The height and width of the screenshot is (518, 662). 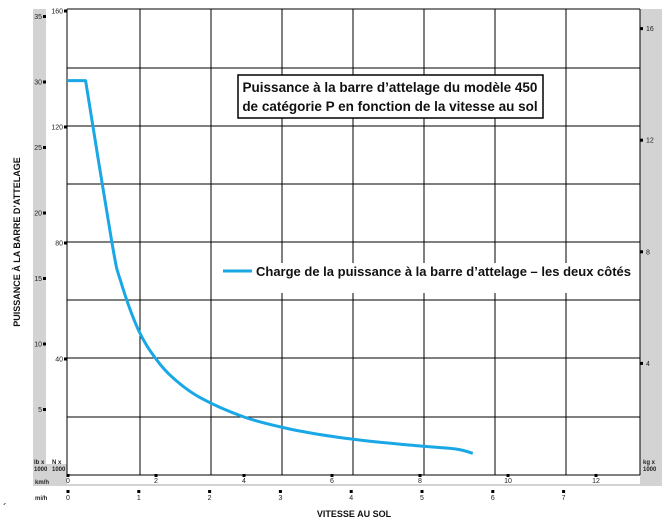 I want to click on tick-left-hp-35: 35, so click(x=38, y=17).